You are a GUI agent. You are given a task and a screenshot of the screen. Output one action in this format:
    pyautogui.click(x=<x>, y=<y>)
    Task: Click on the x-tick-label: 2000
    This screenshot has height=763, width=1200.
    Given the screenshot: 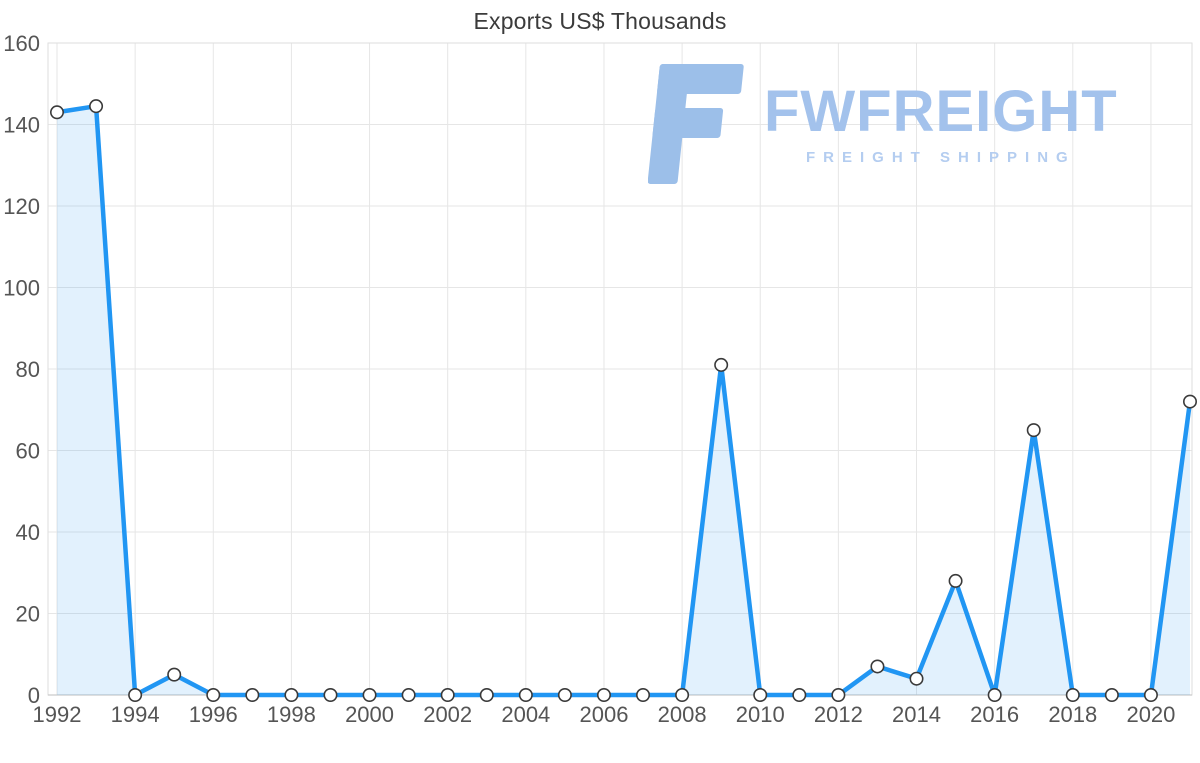 What is the action you would take?
    pyautogui.click(x=369, y=714)
    